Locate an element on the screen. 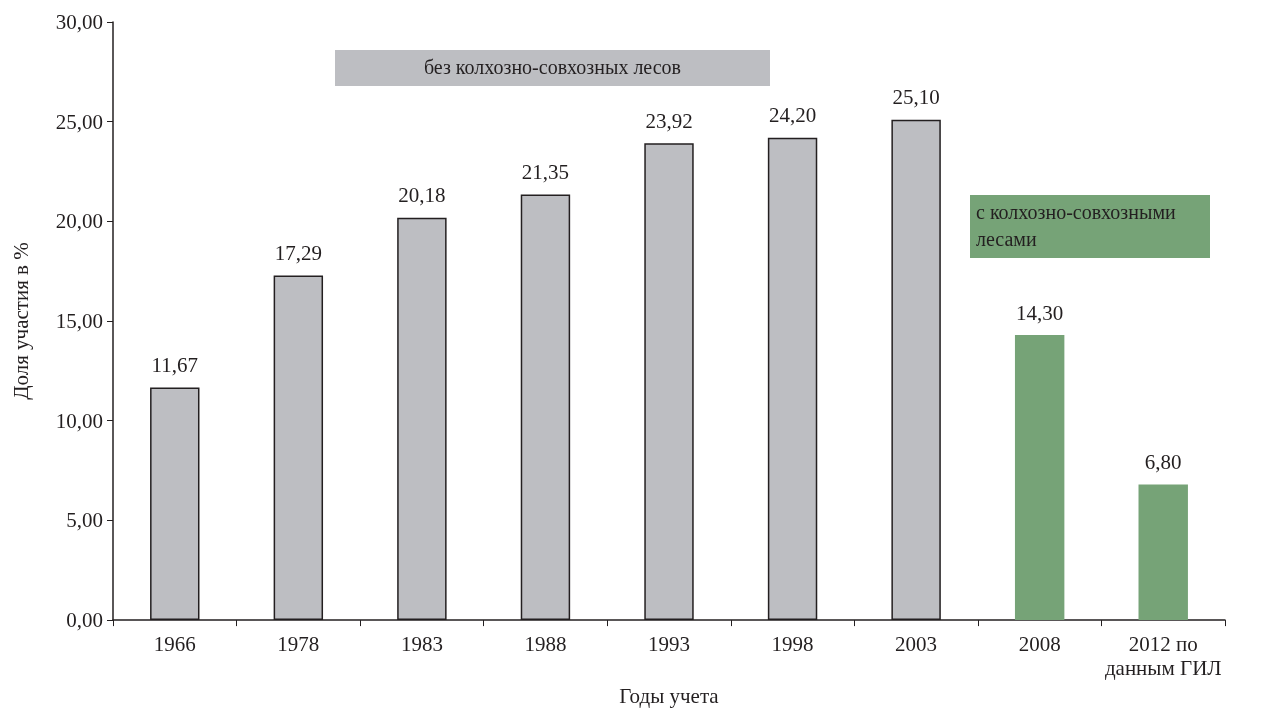  data-label: 24,20 is located at coordinates (792, 115).